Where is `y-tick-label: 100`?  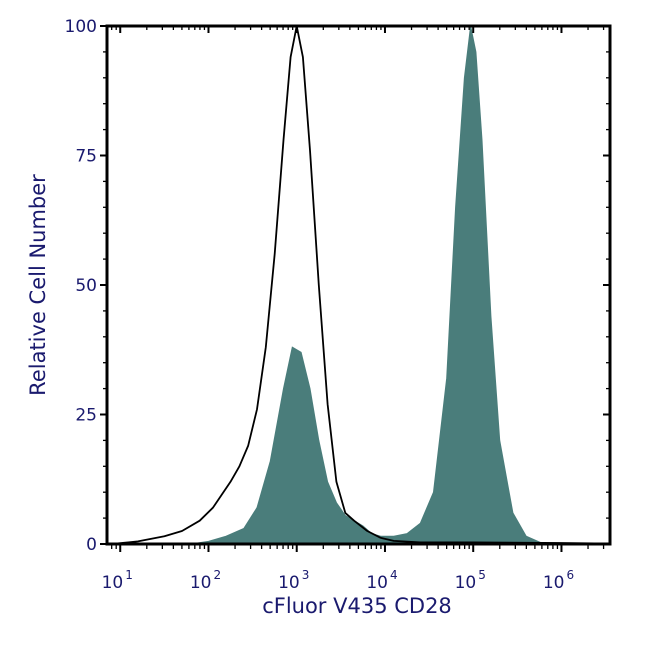
y-tick-label: 100 is located at coordinates (81, 27).